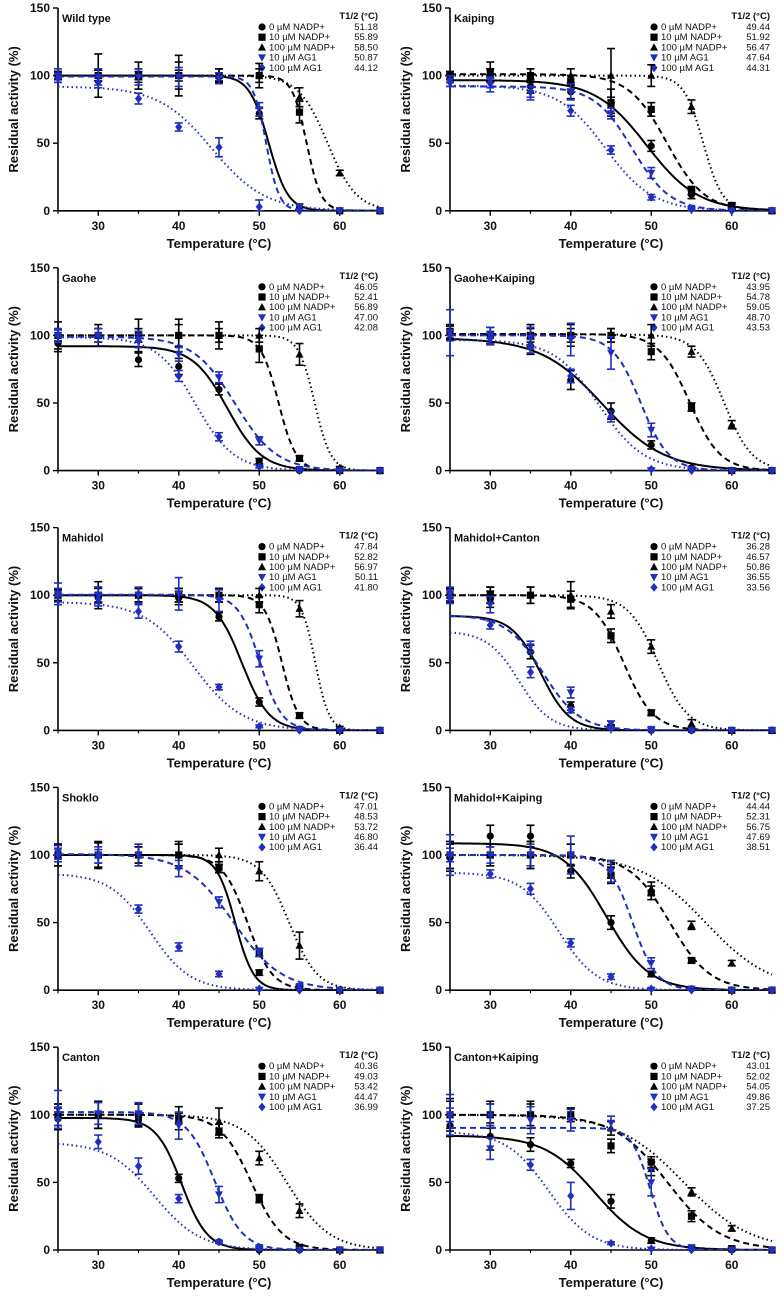 The image size is (784, 1299). Describe the element at coordinates (432, 787) in the screenshot. I see `y-tick-label: 150` at that location.